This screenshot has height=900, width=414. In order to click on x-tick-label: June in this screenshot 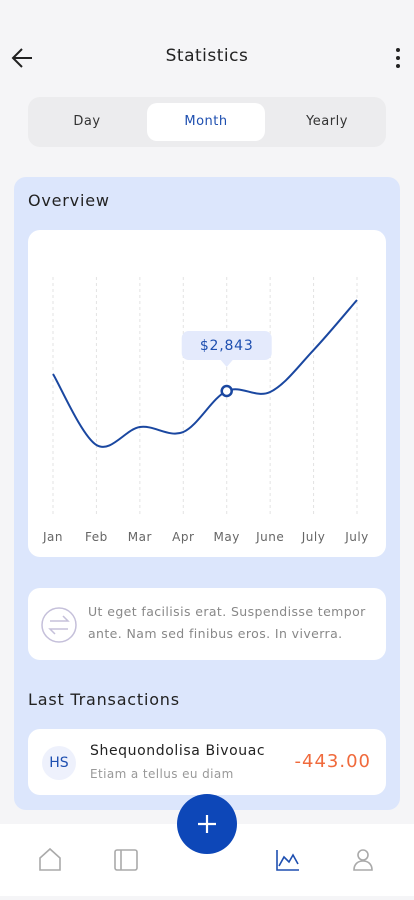, I will do `click(269, 537)`.